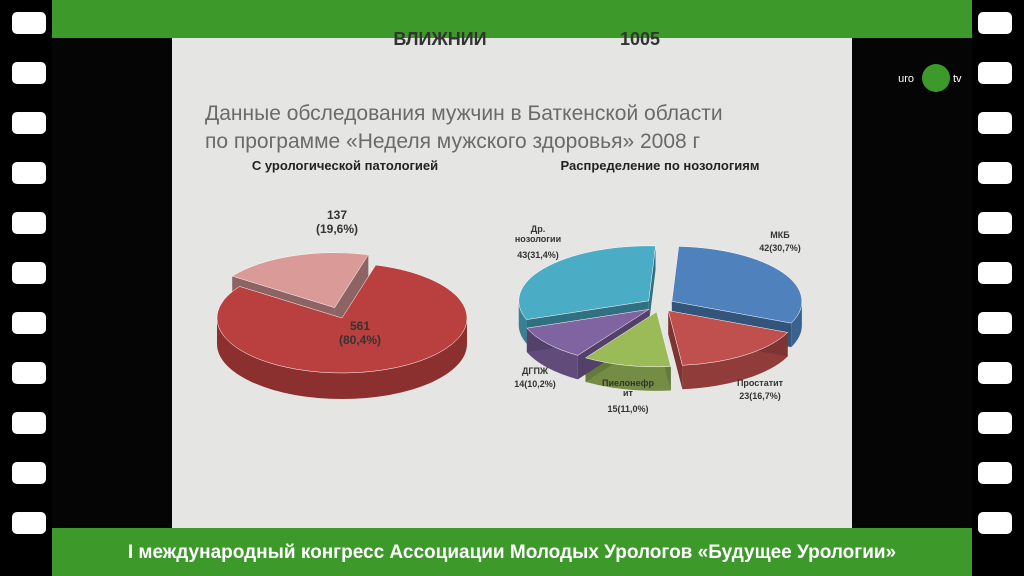  What do you see at coordinates (439, 39) in the screenshot?
I see `header-fragment: ВЛИЖНИИ` at bounding box center [439, 39].